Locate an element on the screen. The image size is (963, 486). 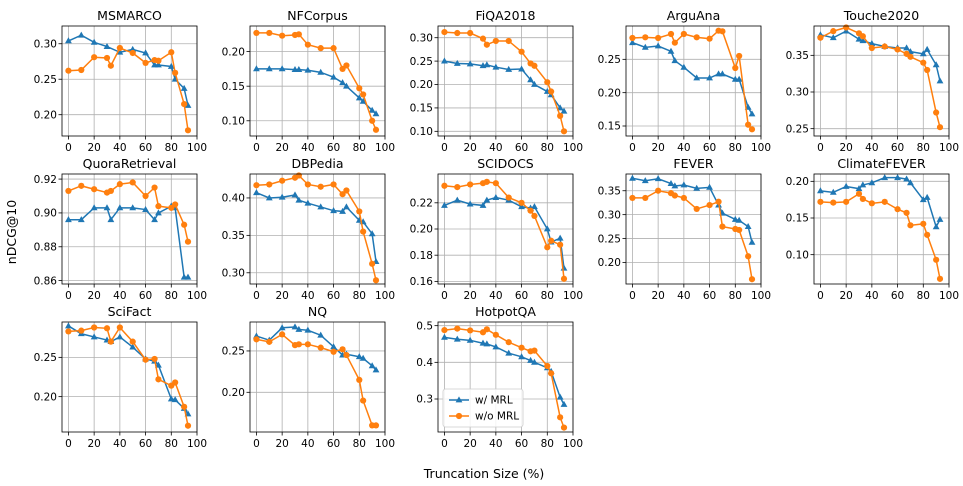
y-tick-label: 0.90 is located at coordinates (45, 214).